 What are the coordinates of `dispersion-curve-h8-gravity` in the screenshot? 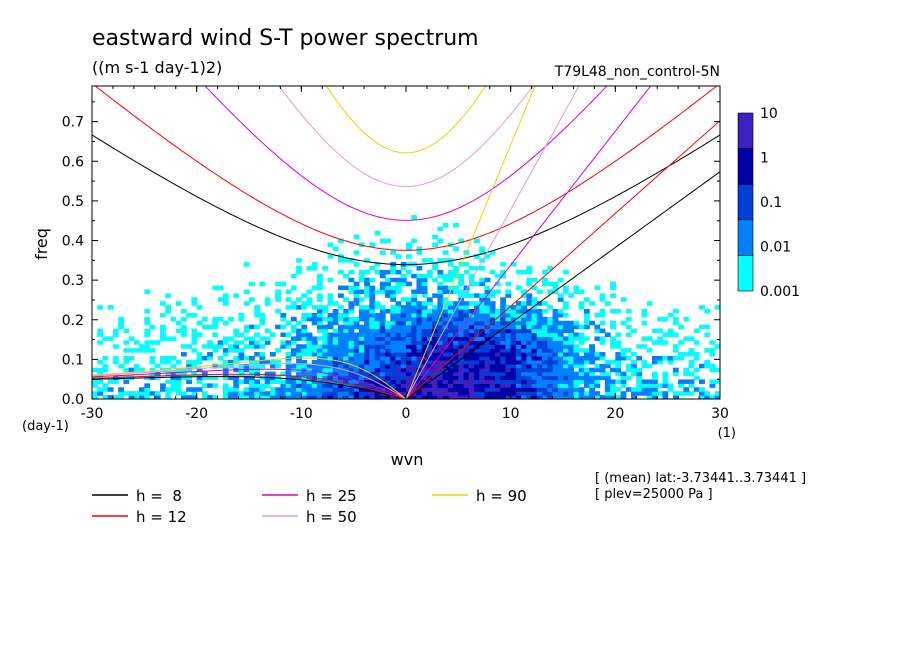 It's located at (406, 200).